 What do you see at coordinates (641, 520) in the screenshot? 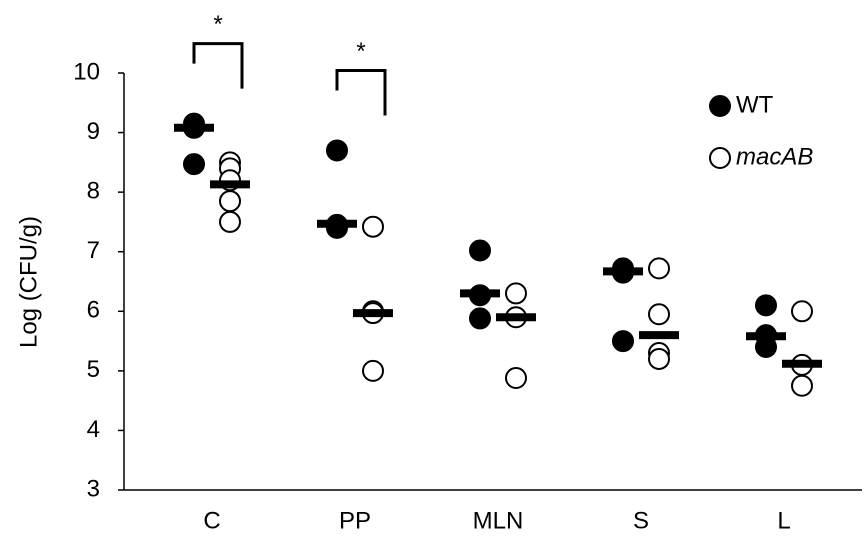
I see `x-tick-label: S` at bounding box center [641, 520].